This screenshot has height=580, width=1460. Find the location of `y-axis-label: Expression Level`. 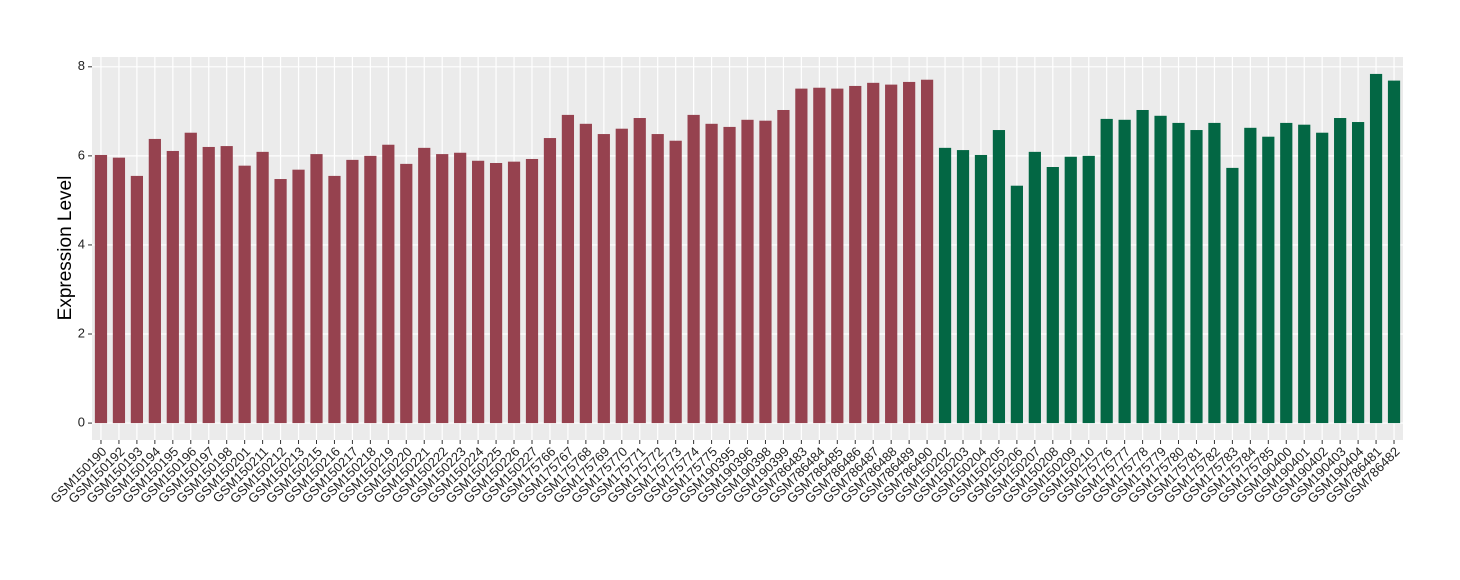

y-axis-label: Expression Level is located at coordinates (65, 248).